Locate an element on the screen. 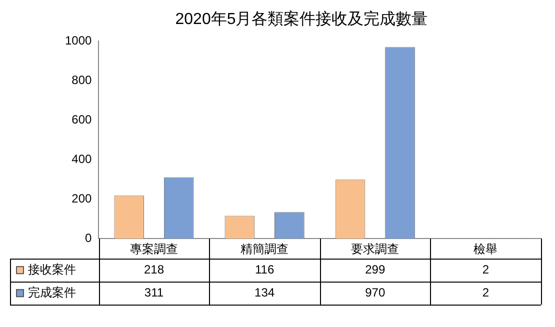 The height and width of the screenshot is (327, 555). y-tick-label: 600 is located at coordinates (82, 119).